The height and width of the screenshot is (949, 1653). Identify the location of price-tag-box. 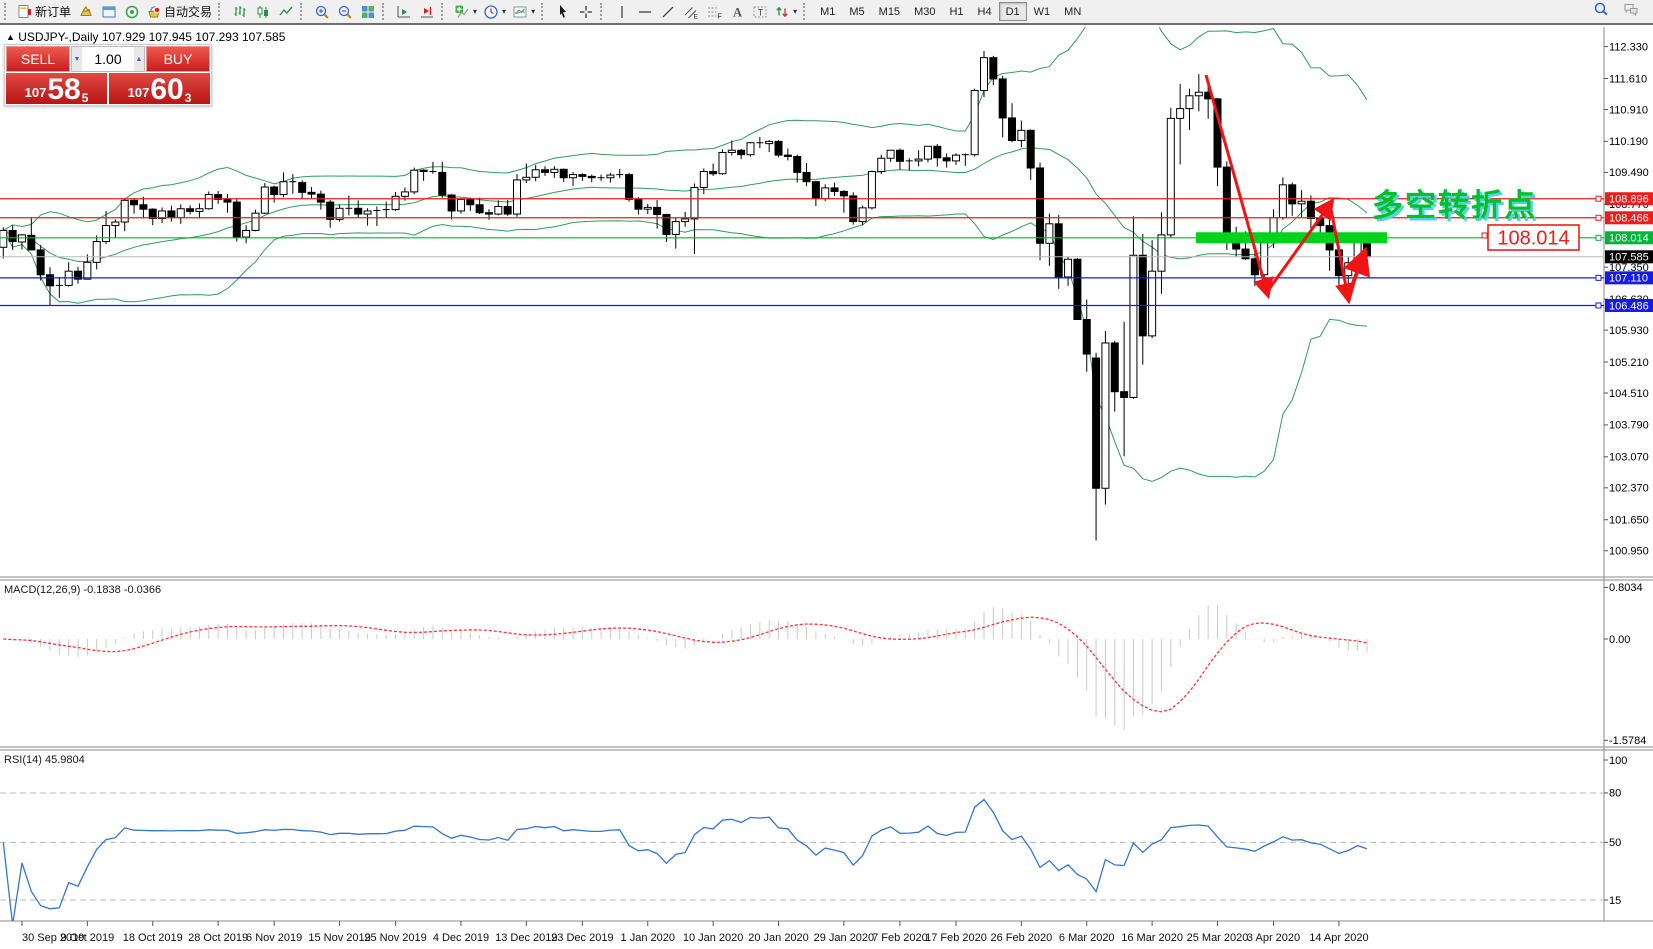
(1533, 237).